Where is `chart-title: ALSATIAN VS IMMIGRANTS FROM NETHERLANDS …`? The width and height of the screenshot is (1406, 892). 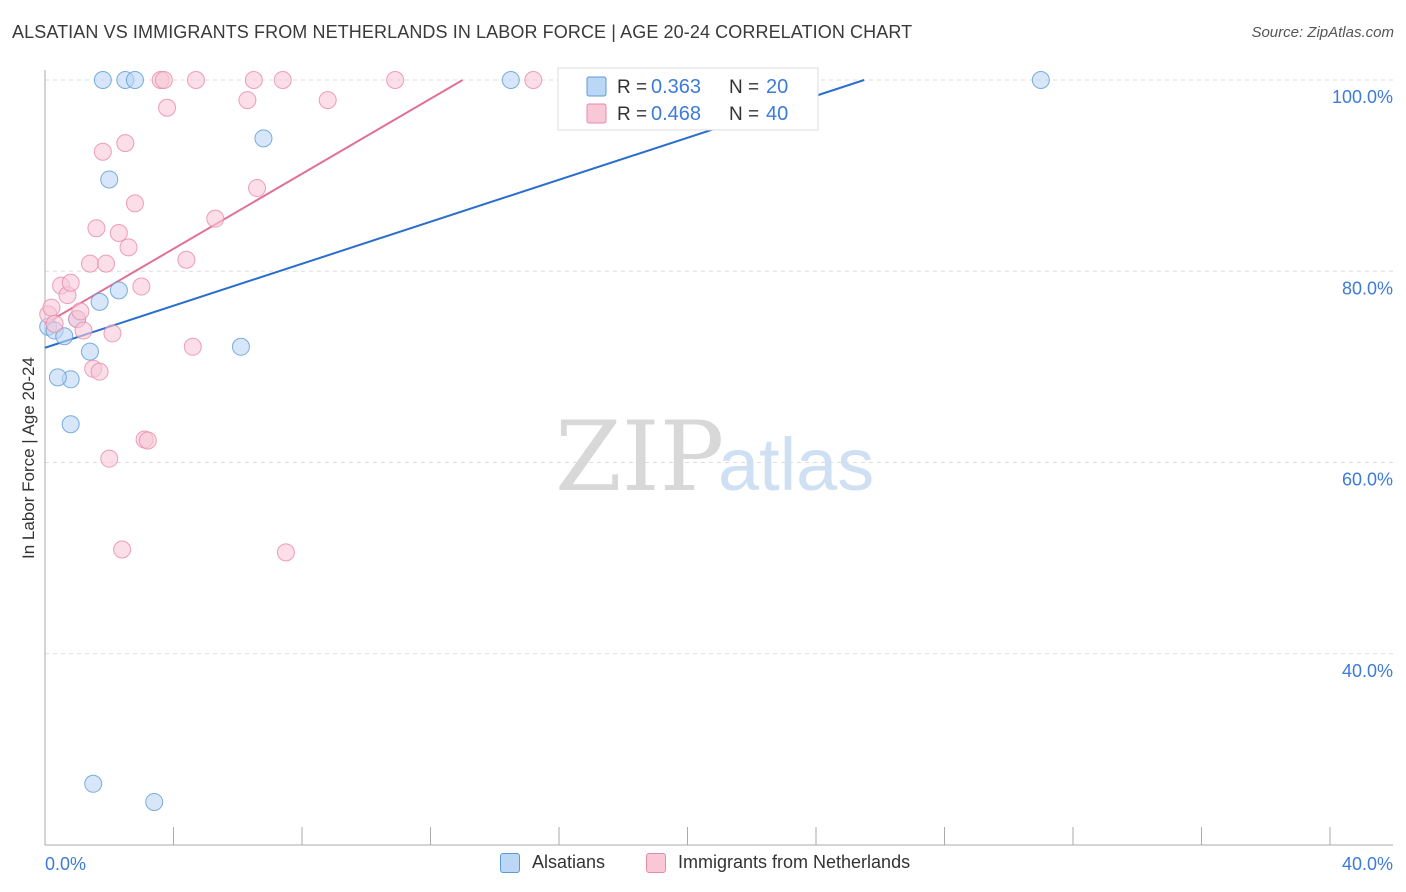 chart-title: ALSATIAN VS IMMIGRANTS FROM NETHERLANDS … is located at coordinates (462, 32).